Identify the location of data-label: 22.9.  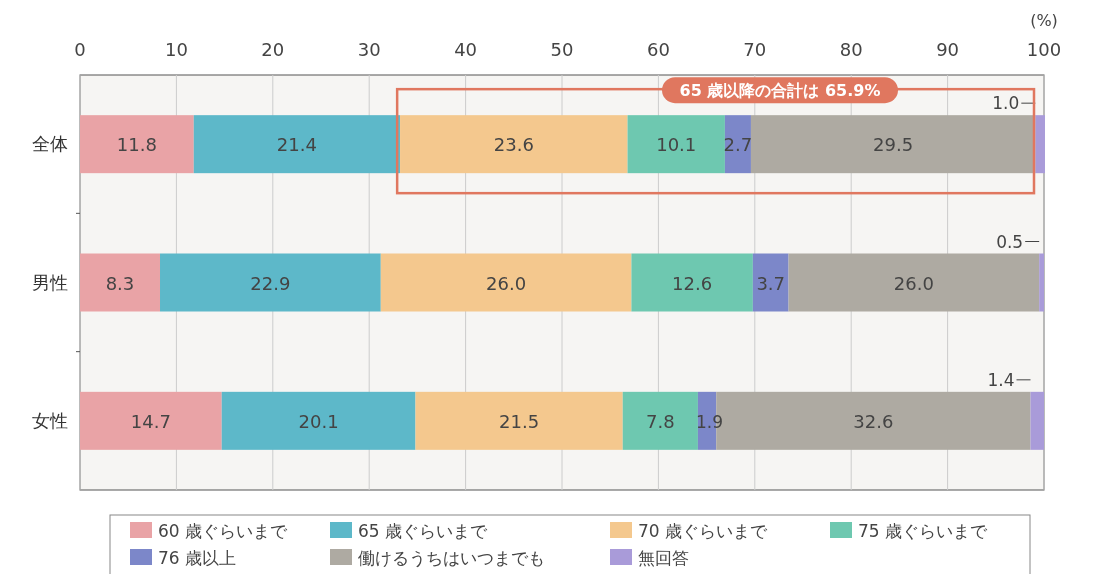
(270, 283).